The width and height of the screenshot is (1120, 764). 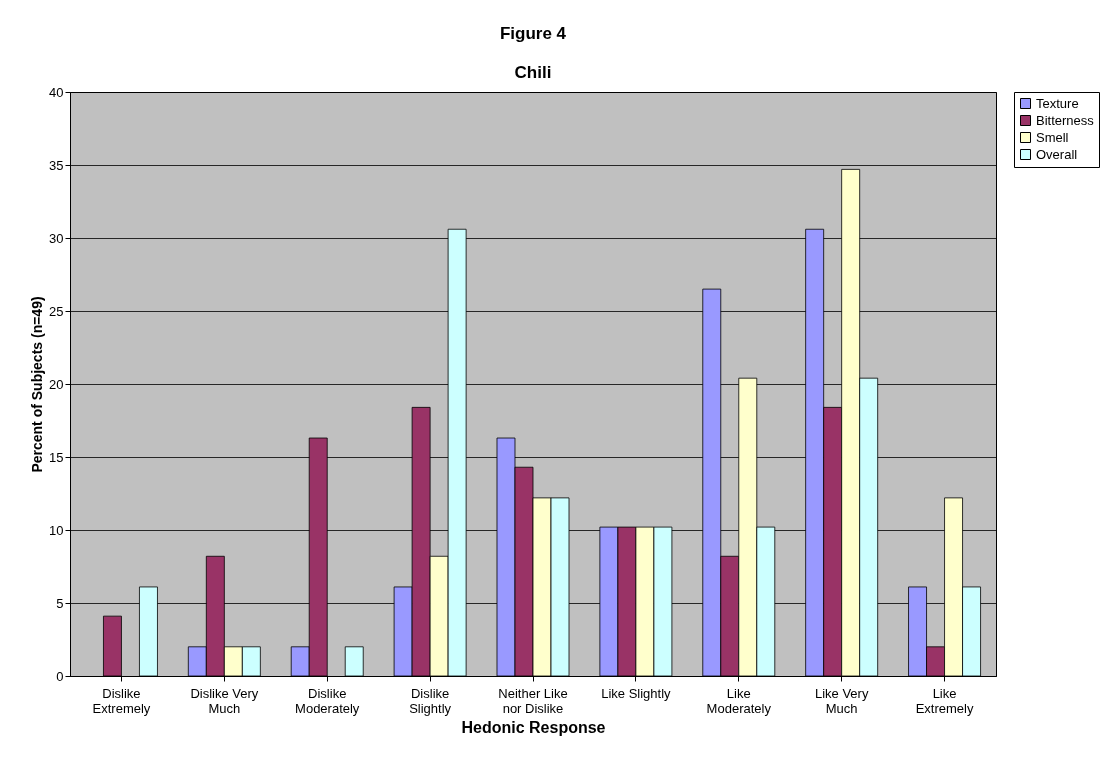 What do you see at coordinates (60, 676) in the screenshot?
I see `y-tick-label: 0` at bounding box center [60, 676].